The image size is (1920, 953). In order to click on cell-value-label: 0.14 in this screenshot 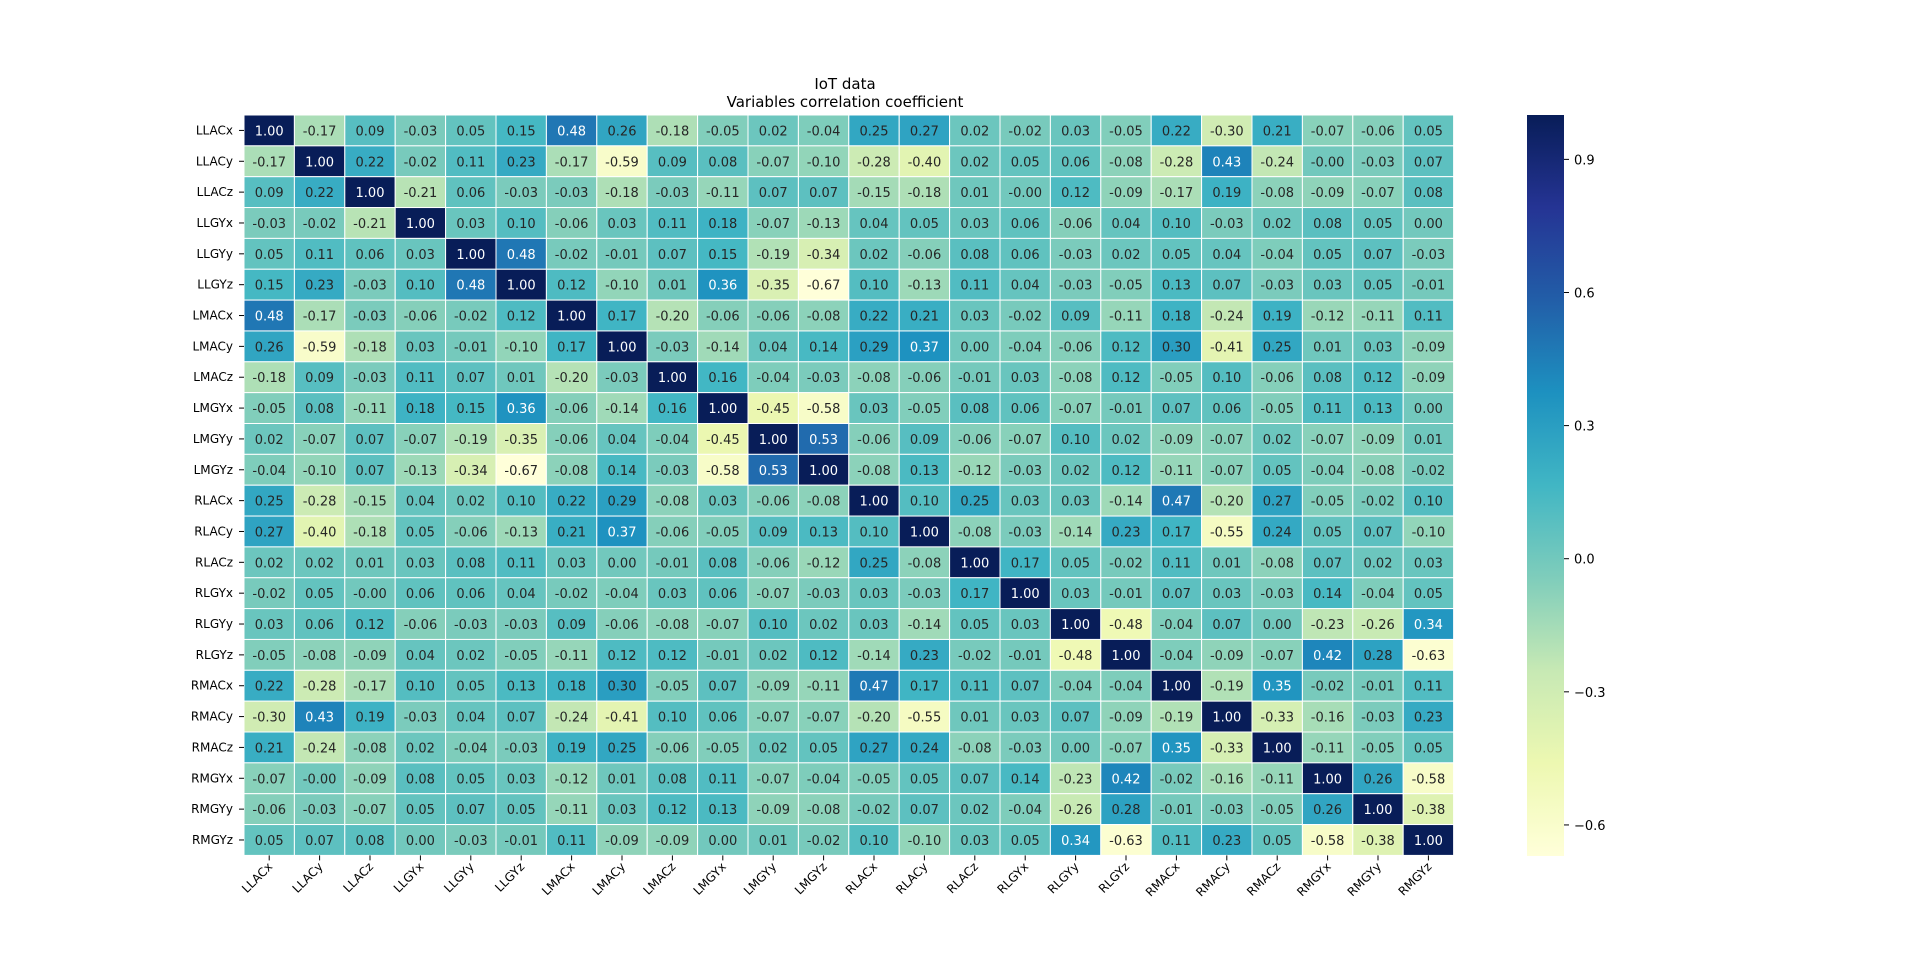, I will do `click(1327, 594)`.